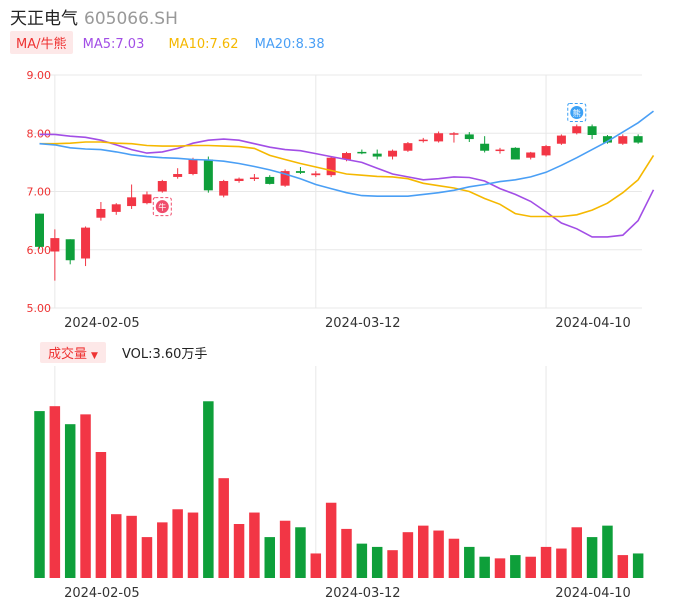 This screenshot has height=606, width=686. Describe the element at coordinates (113, 44) in the screenshot. I see `ma5-label: MA5:7.03` at that location.